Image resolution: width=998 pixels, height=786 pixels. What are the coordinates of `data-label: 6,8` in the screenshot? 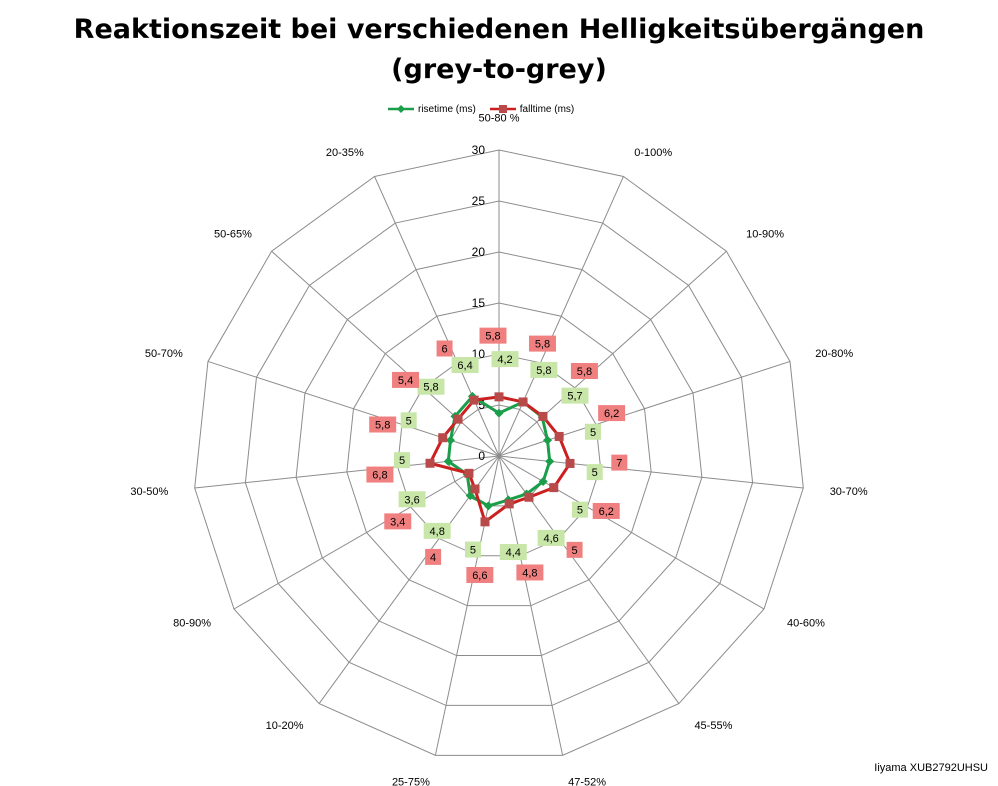 It's located at (379, 476).